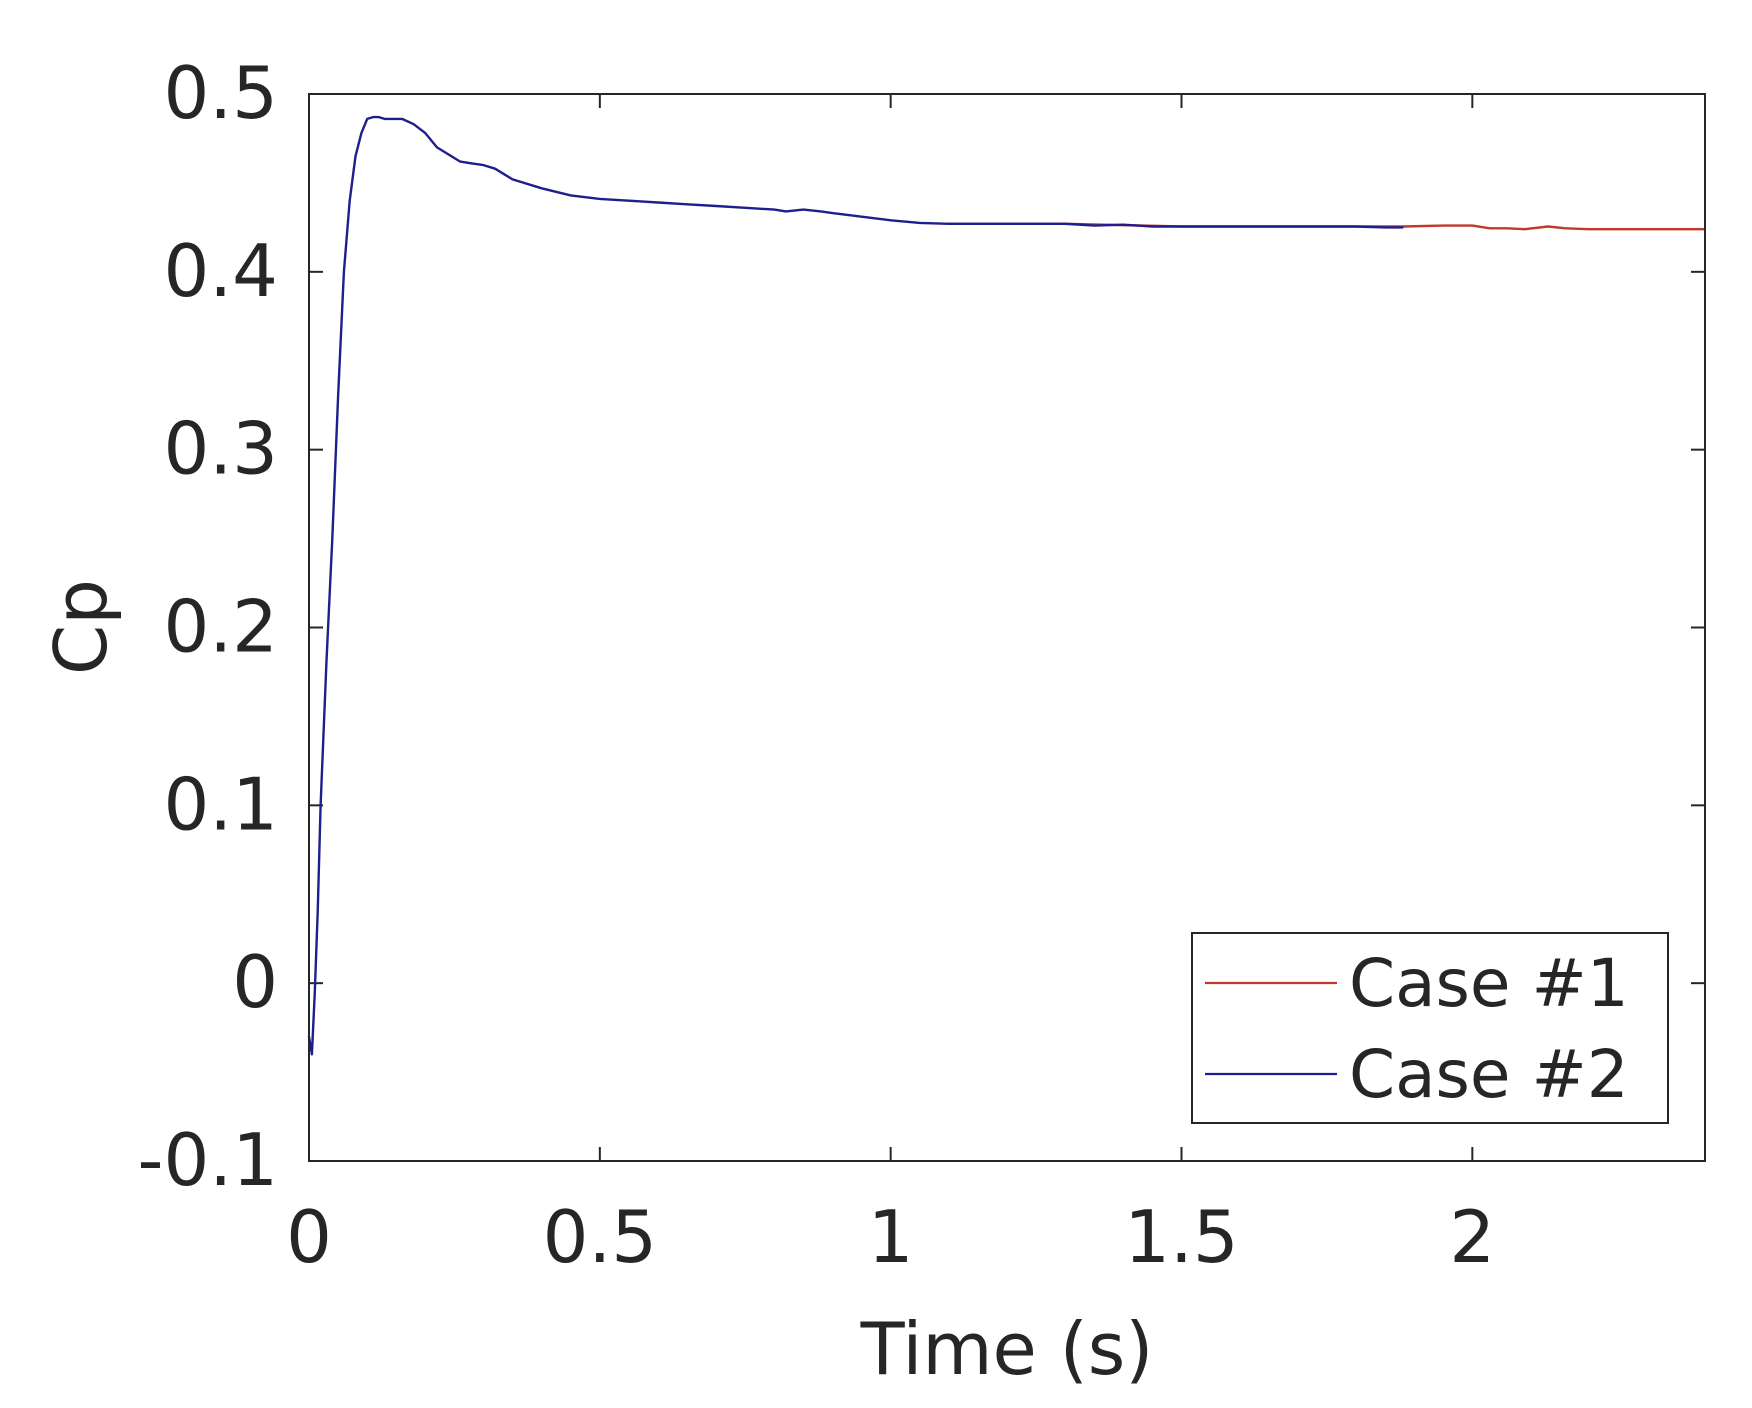 This screenshot has height=1408, width=1752. I want to click on y-tick-label: 0.1, so click(220, 804).